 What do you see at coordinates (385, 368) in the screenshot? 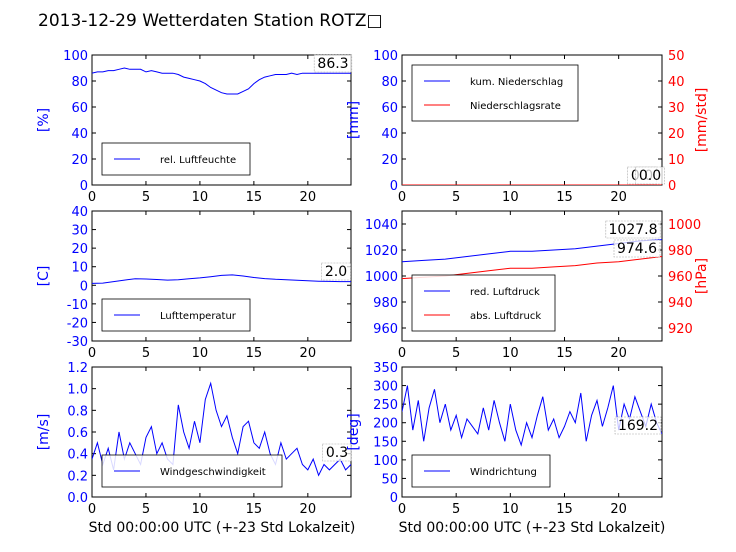
I see `y-tick-label: 350` at bounding box center [385, 368].